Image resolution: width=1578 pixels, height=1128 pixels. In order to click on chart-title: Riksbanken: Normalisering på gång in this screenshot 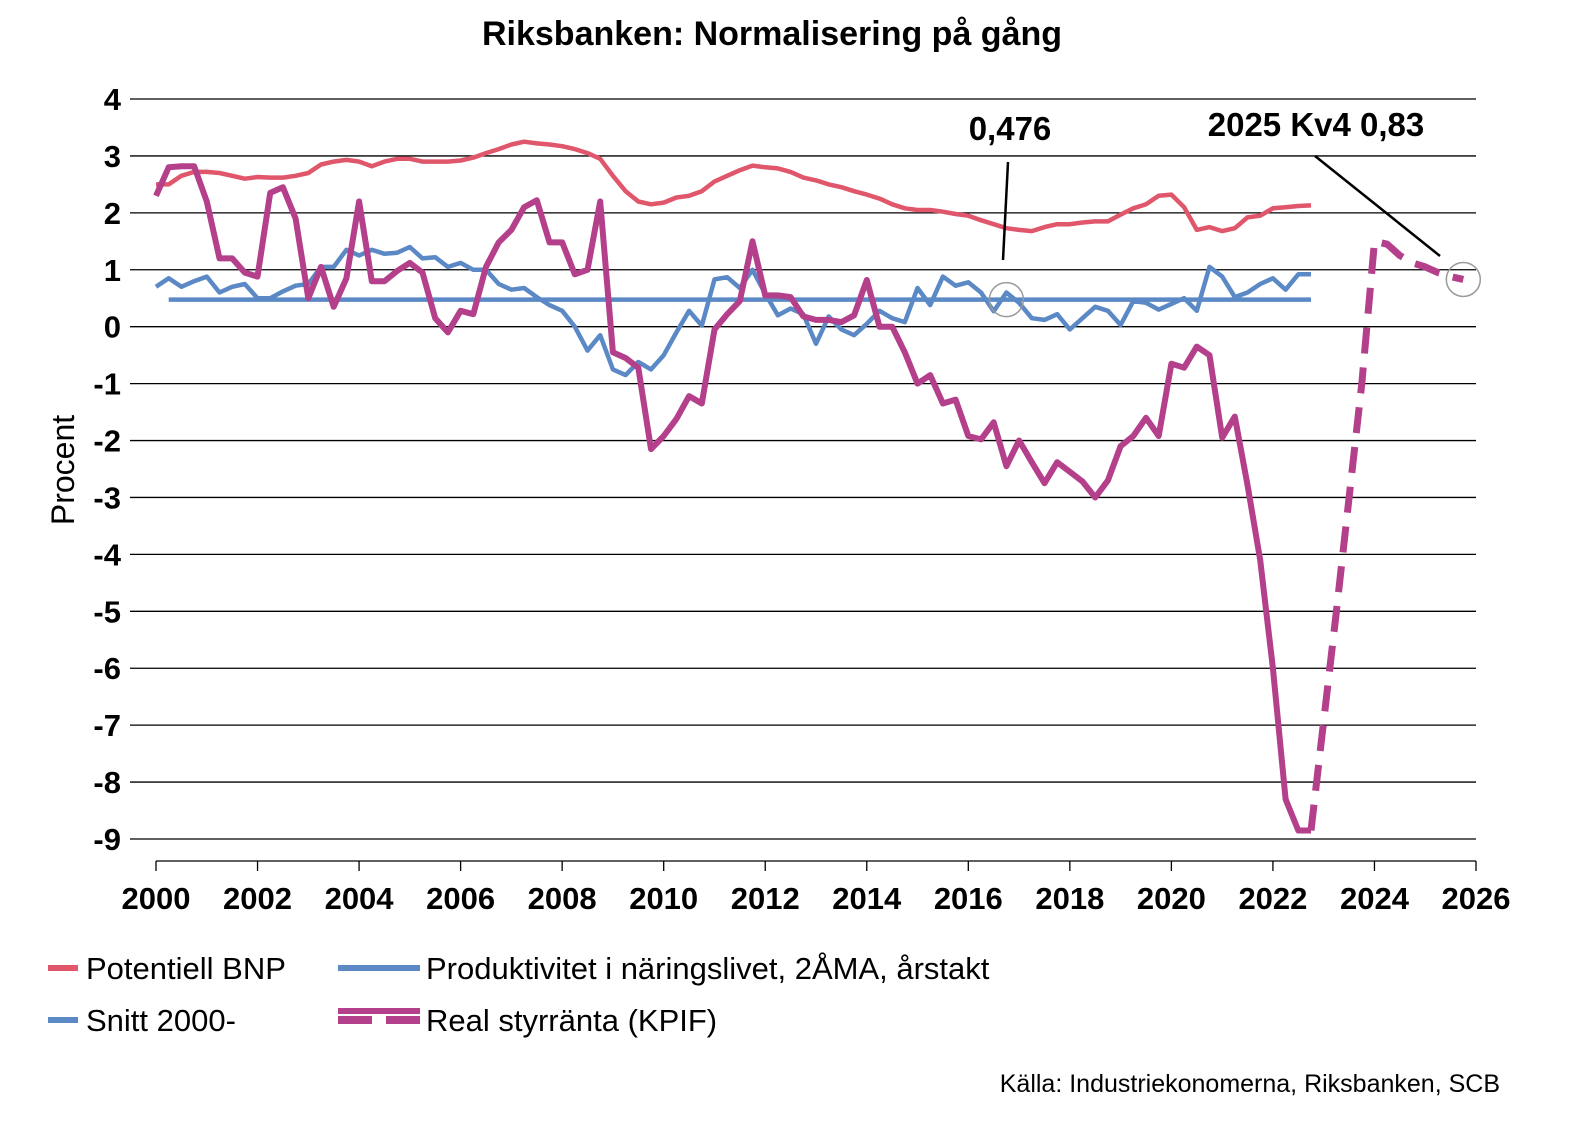, I will do `click(772, 34)`.